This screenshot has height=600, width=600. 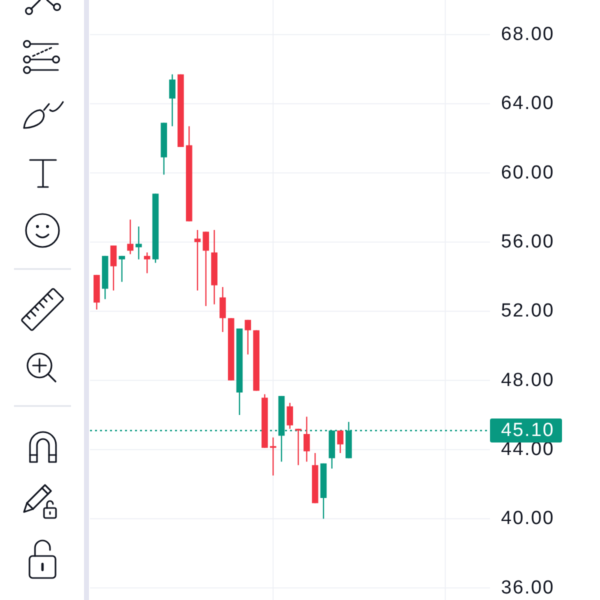 I want to click on y-tick-label: 36.00, so click(x=528, y=587).